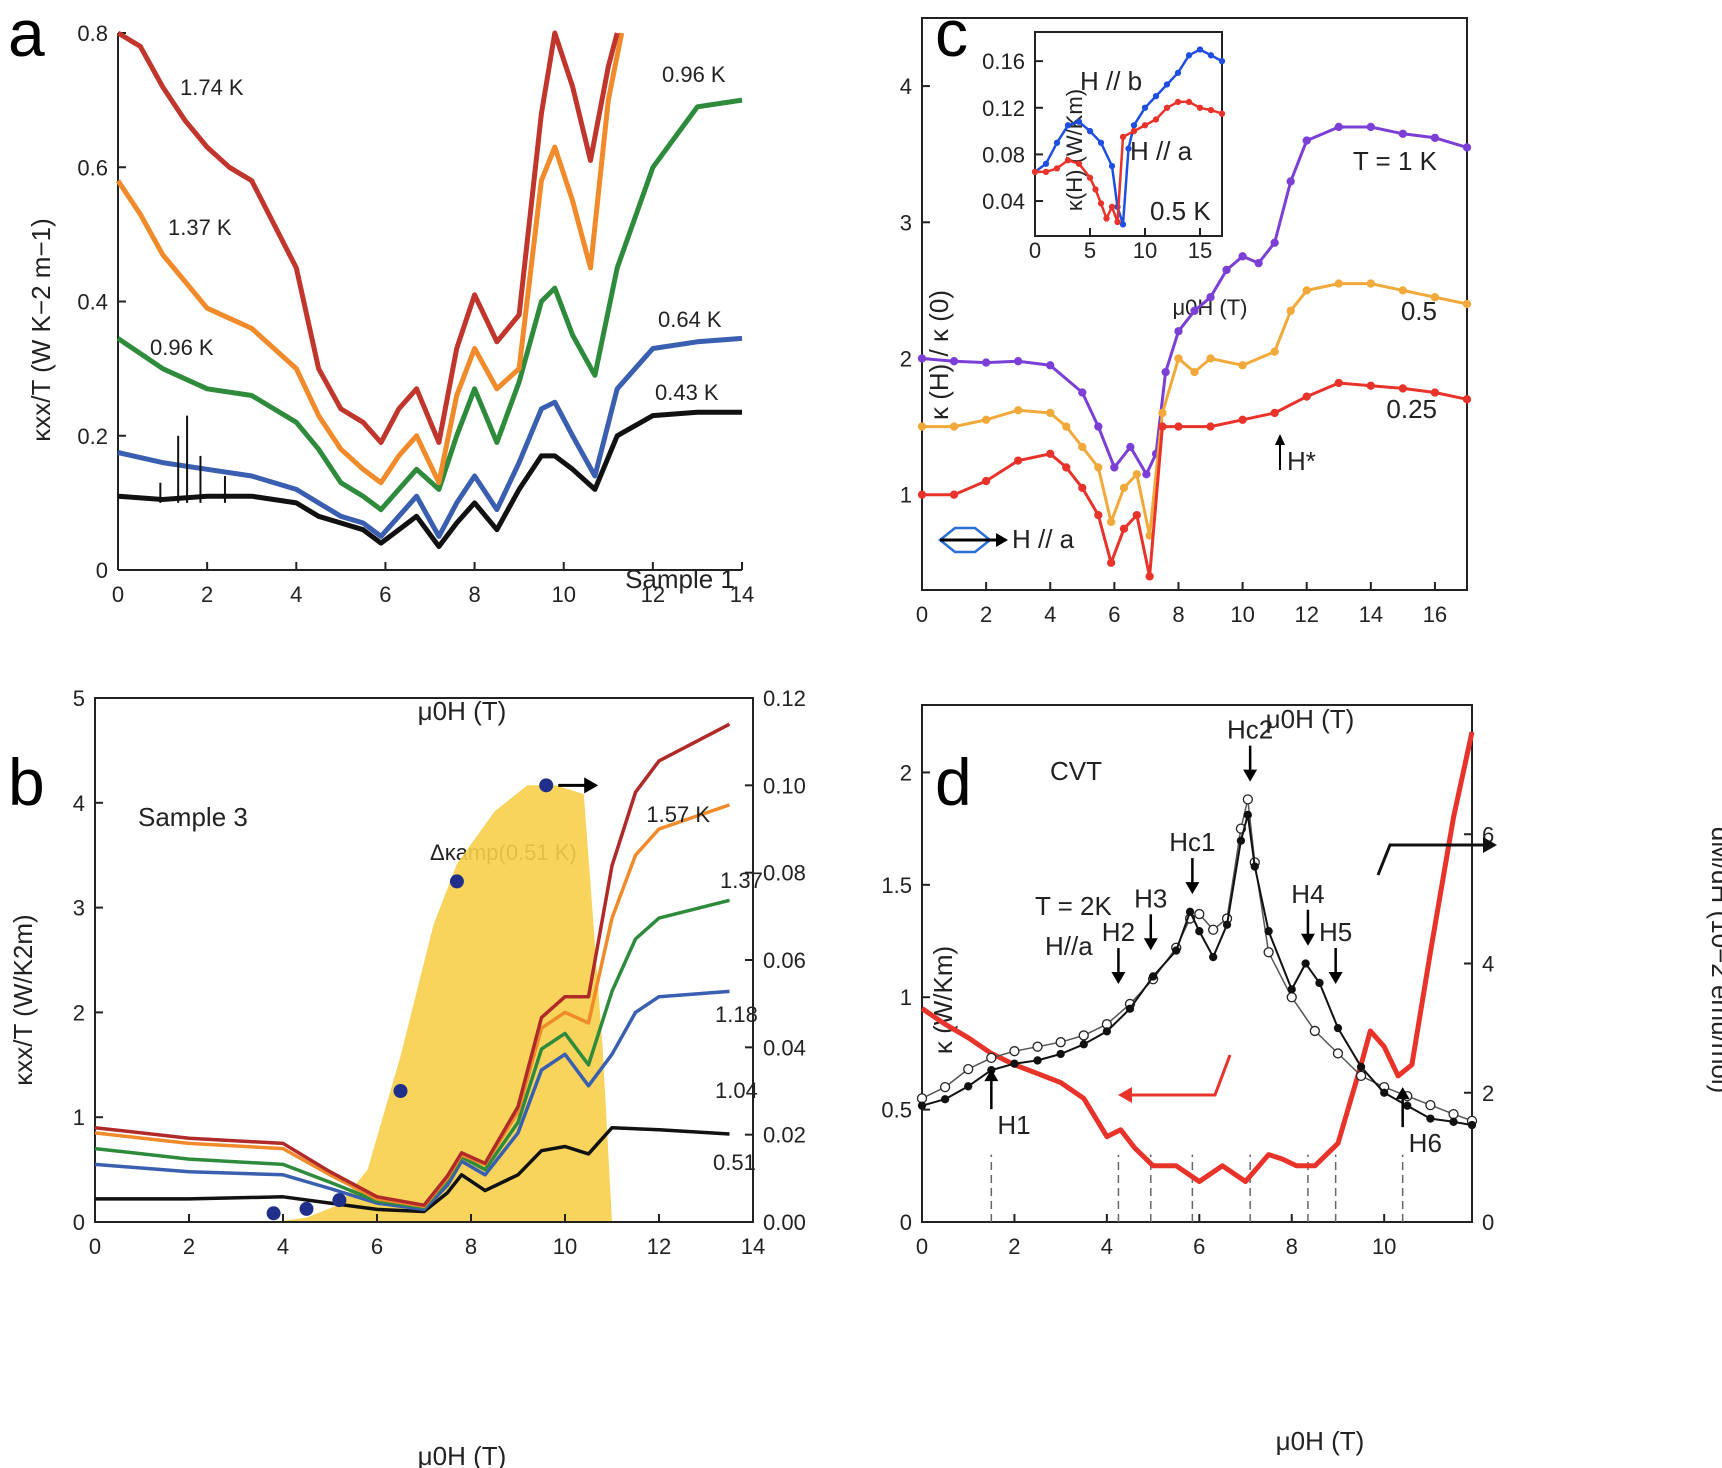 The image size is (1722, 1468). I want to click on panel-label-a: a, so click(26, 35).